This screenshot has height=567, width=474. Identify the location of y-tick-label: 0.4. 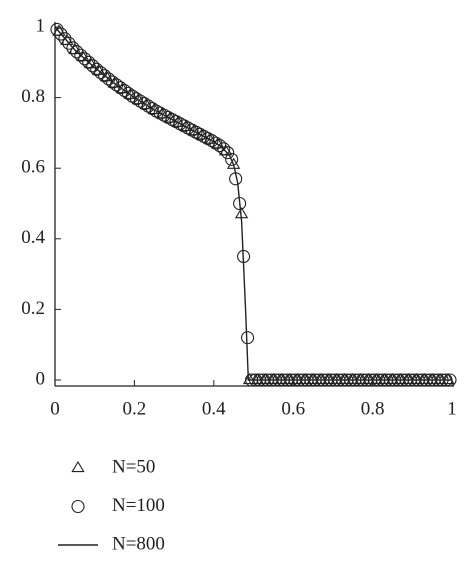
(33, 237).